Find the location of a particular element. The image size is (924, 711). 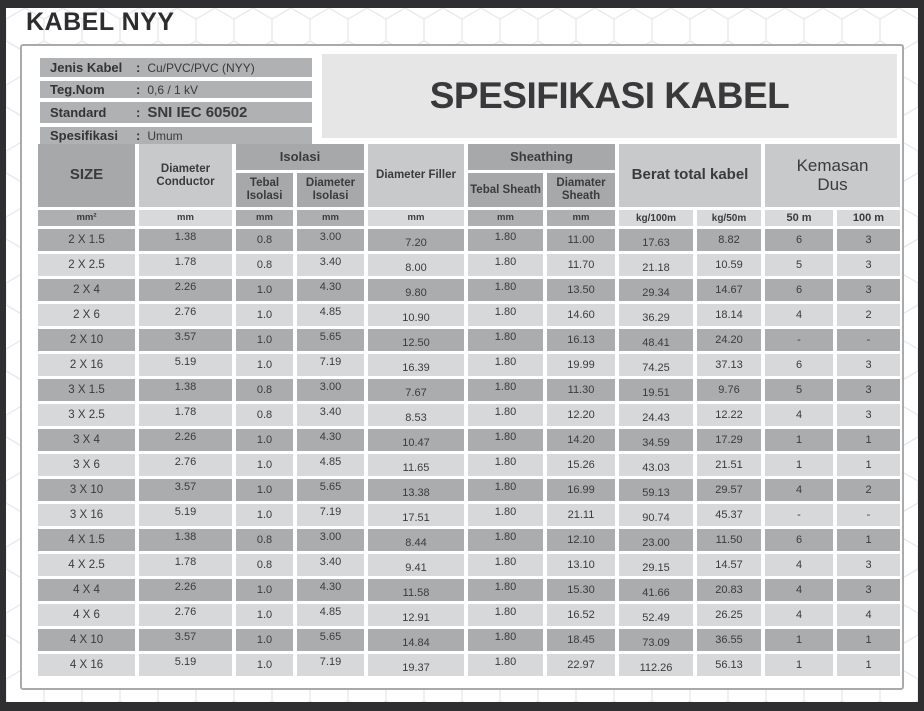

value-cell: 48.41 is located at coordinates (656, 340).